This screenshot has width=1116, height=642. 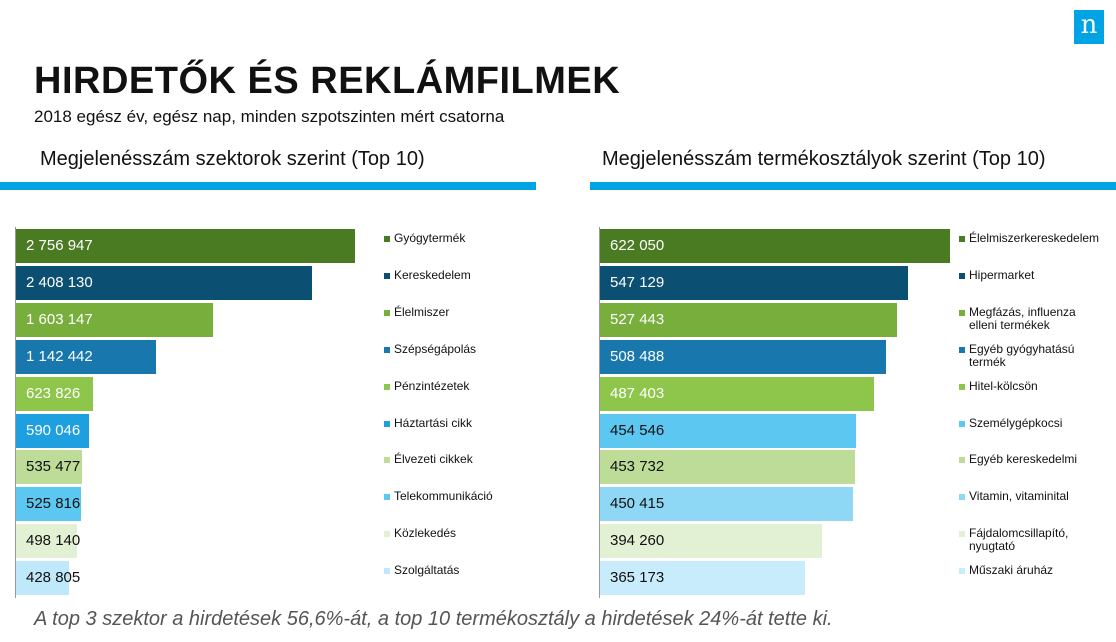 I want to click on legend-entry: Kereskedelem, so click(x=427, y=274).